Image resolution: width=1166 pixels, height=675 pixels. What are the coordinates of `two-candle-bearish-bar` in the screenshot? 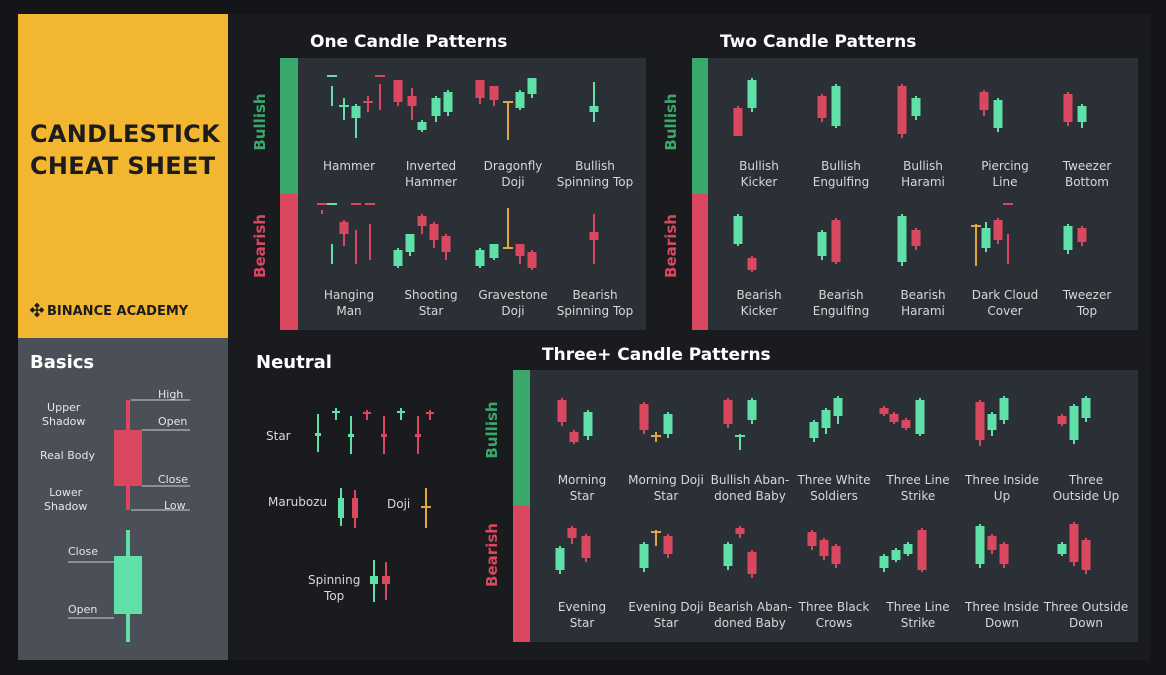 It's located at (700, 262).